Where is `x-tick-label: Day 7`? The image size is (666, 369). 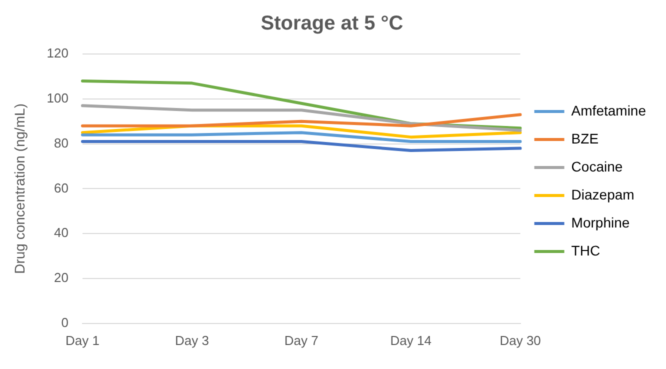
x-tick-label: Day 7 is located at coordinates (301, 340).